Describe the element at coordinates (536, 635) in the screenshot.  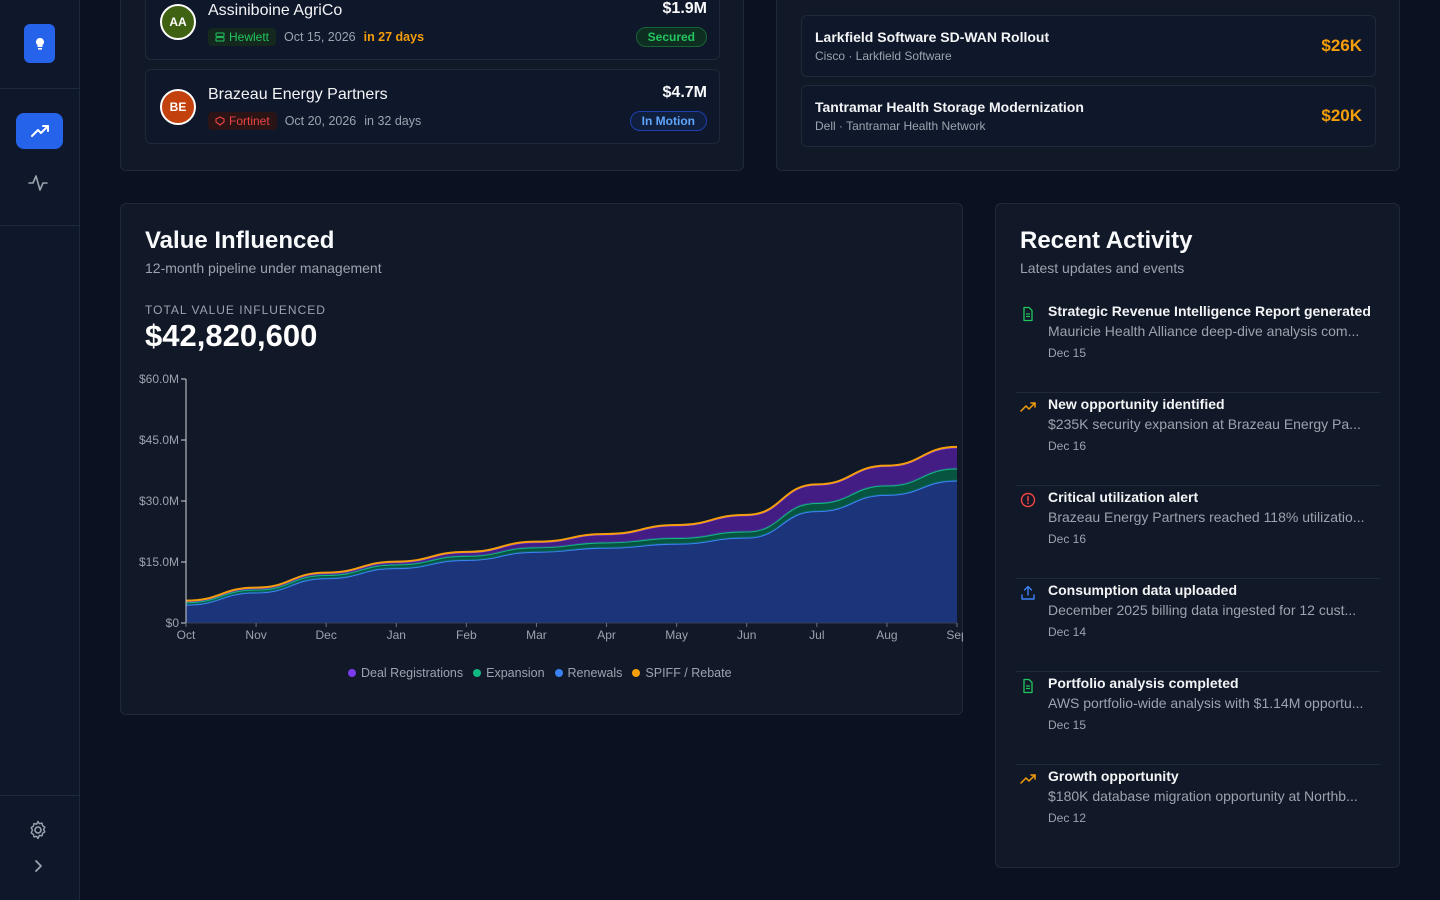
I see `x-tick-label: Mar` at that location.